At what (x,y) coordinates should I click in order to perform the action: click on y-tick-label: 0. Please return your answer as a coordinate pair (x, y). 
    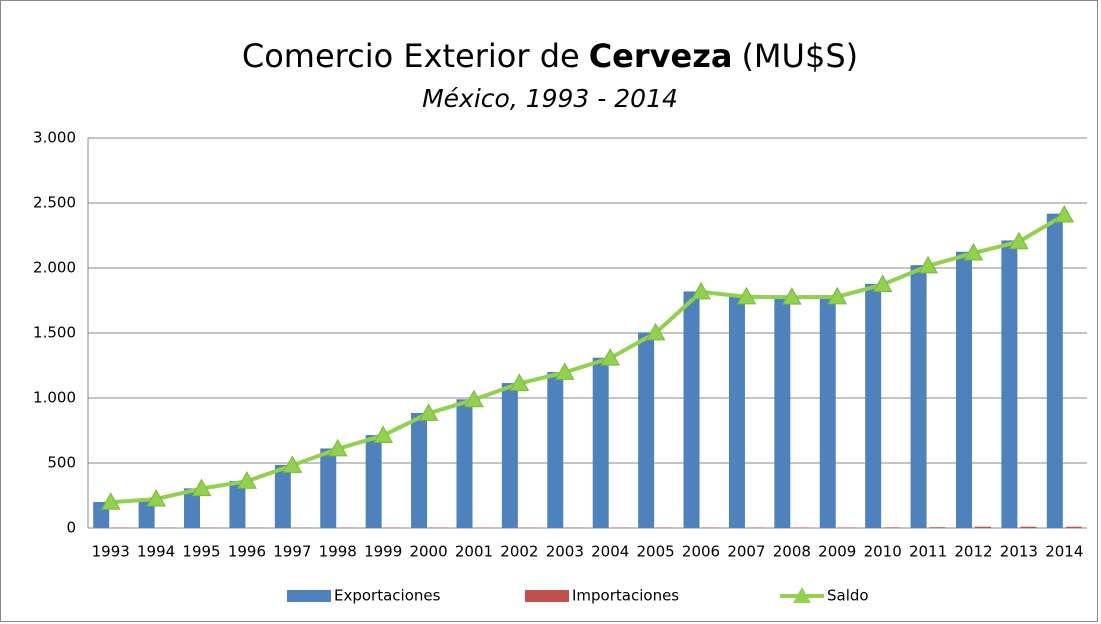
    Looking at the image, I should click on (71, 528).